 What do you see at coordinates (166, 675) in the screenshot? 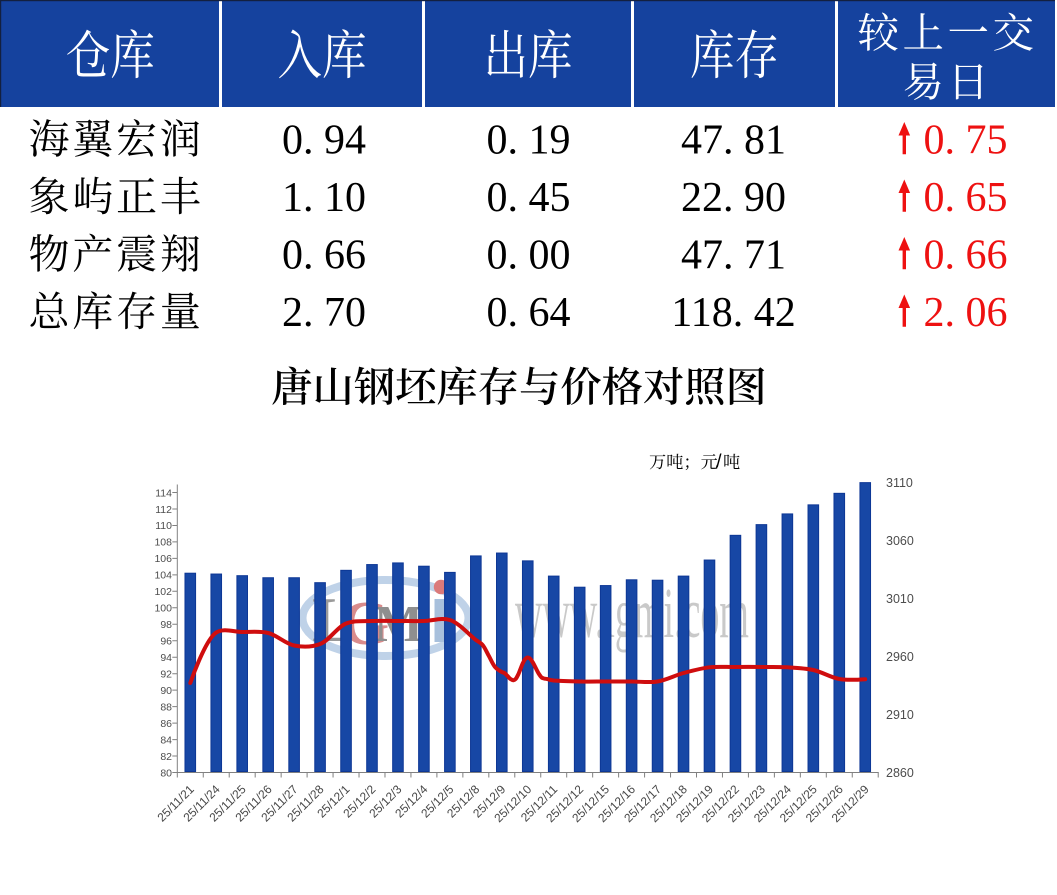
I see `svg-text: 92` at bounding box center [166, 675].